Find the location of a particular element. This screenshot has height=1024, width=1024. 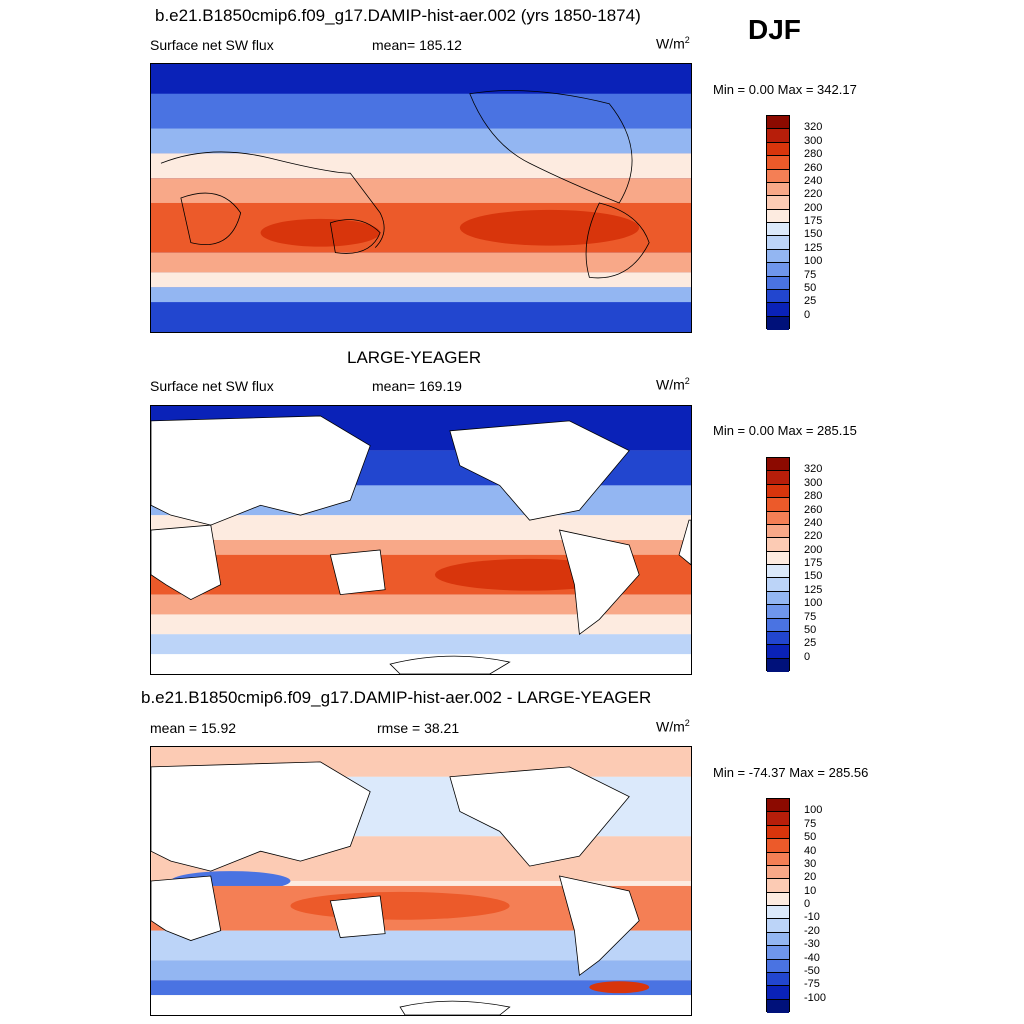

colorbar-tick-label: 40 is located at coordinates (810, 850).